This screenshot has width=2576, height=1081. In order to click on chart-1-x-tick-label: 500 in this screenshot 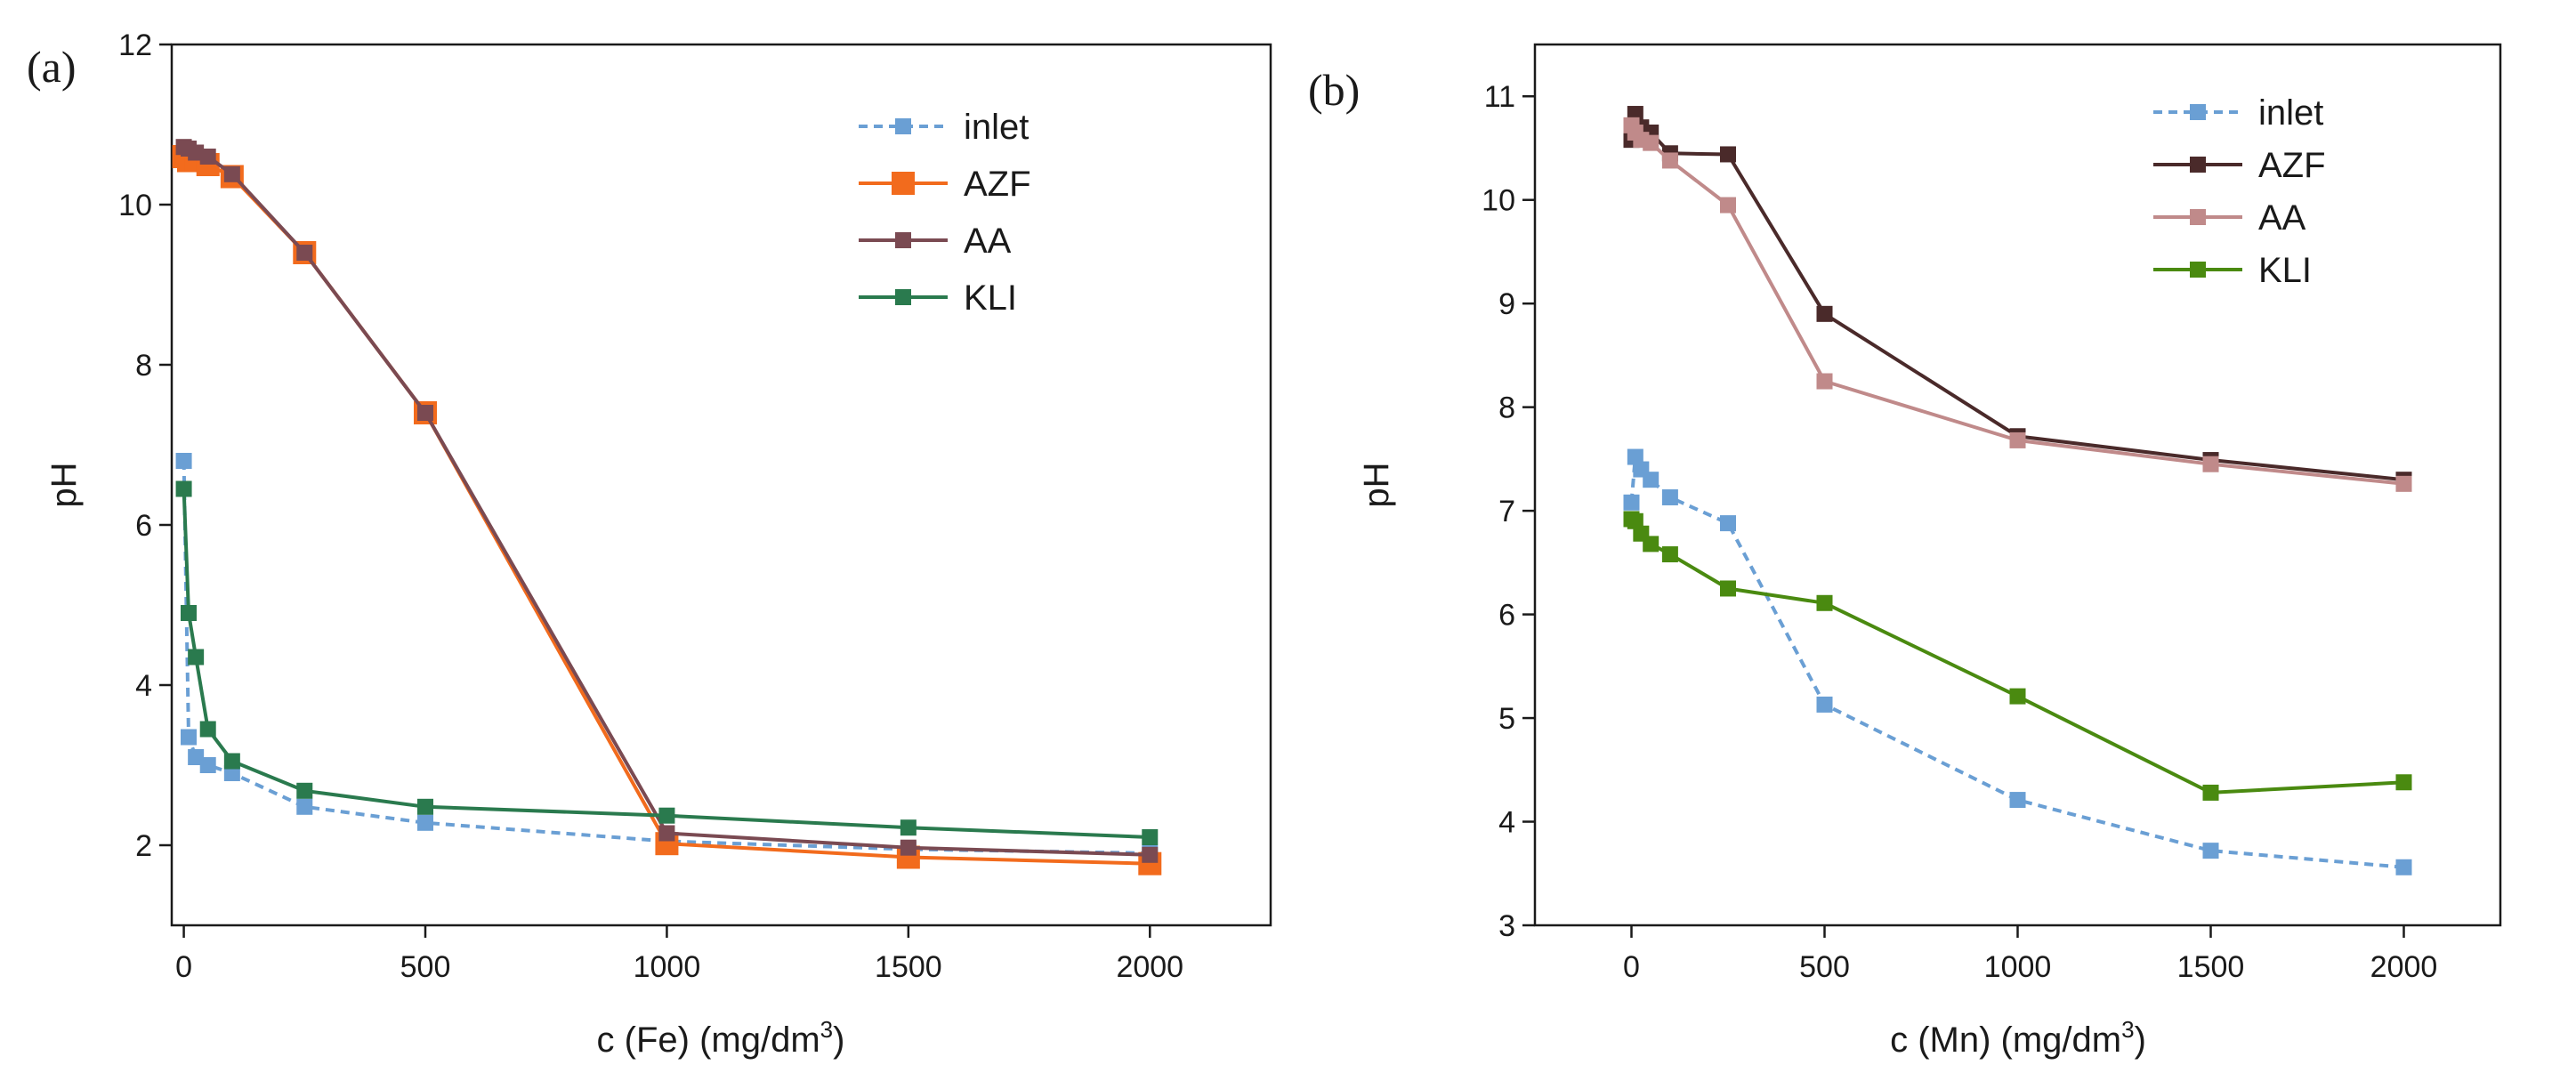, I will do `click(1824, 967)`.